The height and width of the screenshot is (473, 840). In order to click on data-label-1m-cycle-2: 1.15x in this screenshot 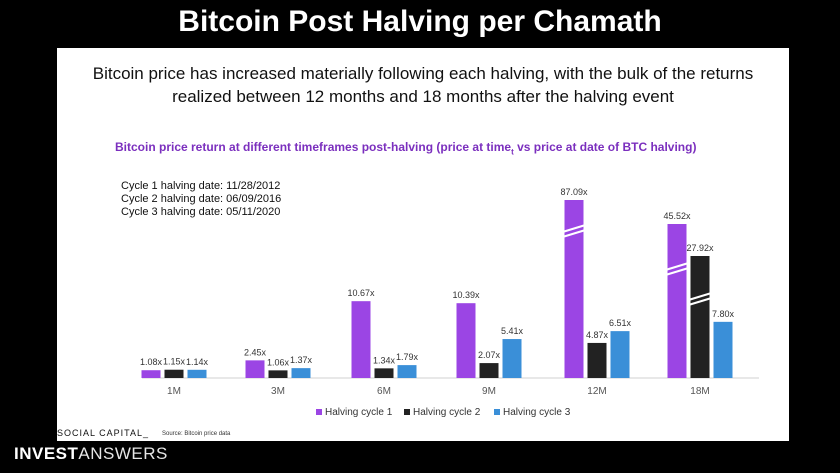, I will do `click(174, 362)`.